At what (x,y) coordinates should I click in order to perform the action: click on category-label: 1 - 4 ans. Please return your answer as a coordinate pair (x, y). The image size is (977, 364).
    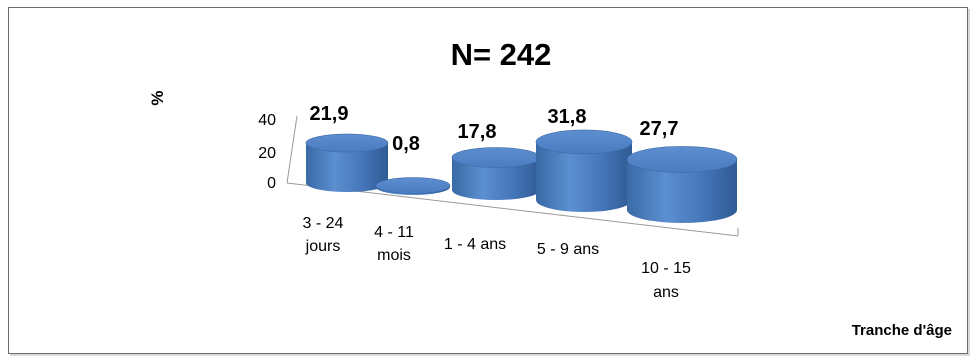
    Looking at the image, I should click on (475, 244).